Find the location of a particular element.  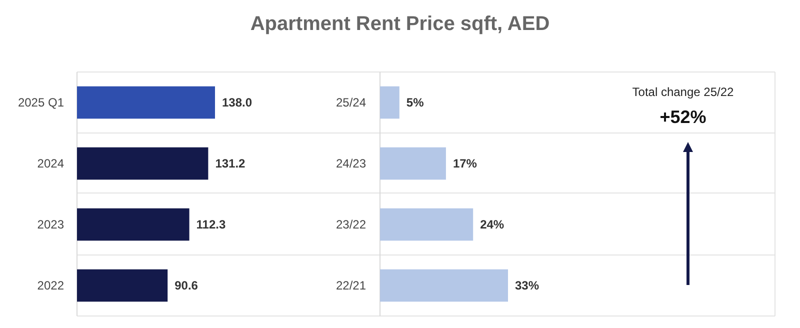

data-label: 131.2 is located at coordinates (230, 163).